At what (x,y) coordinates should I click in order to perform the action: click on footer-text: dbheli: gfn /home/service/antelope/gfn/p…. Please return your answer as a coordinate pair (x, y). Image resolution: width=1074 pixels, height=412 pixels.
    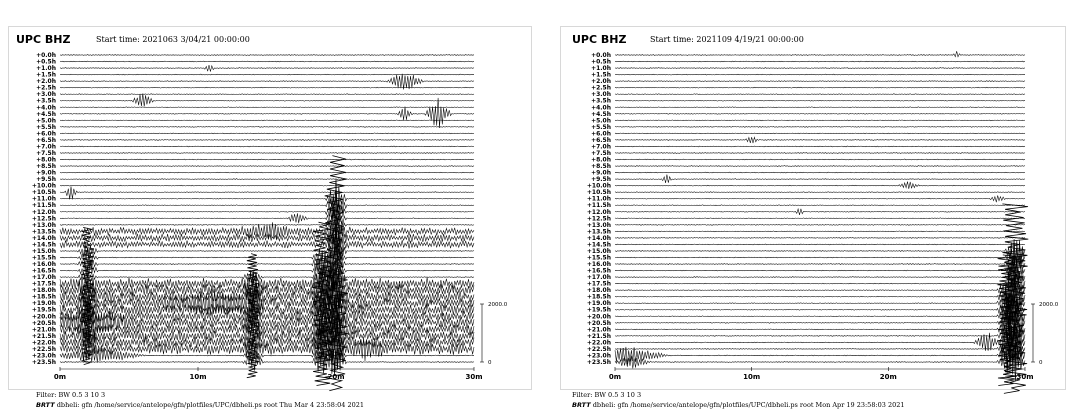
    Looking at the image, I should click on (210, 405).